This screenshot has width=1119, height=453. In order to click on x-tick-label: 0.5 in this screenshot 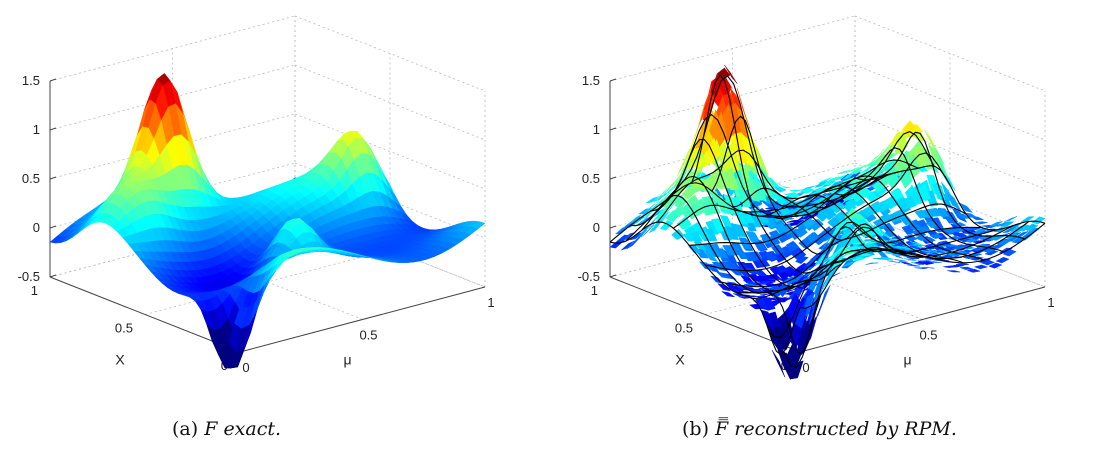, I will do `click(684, 328)`.